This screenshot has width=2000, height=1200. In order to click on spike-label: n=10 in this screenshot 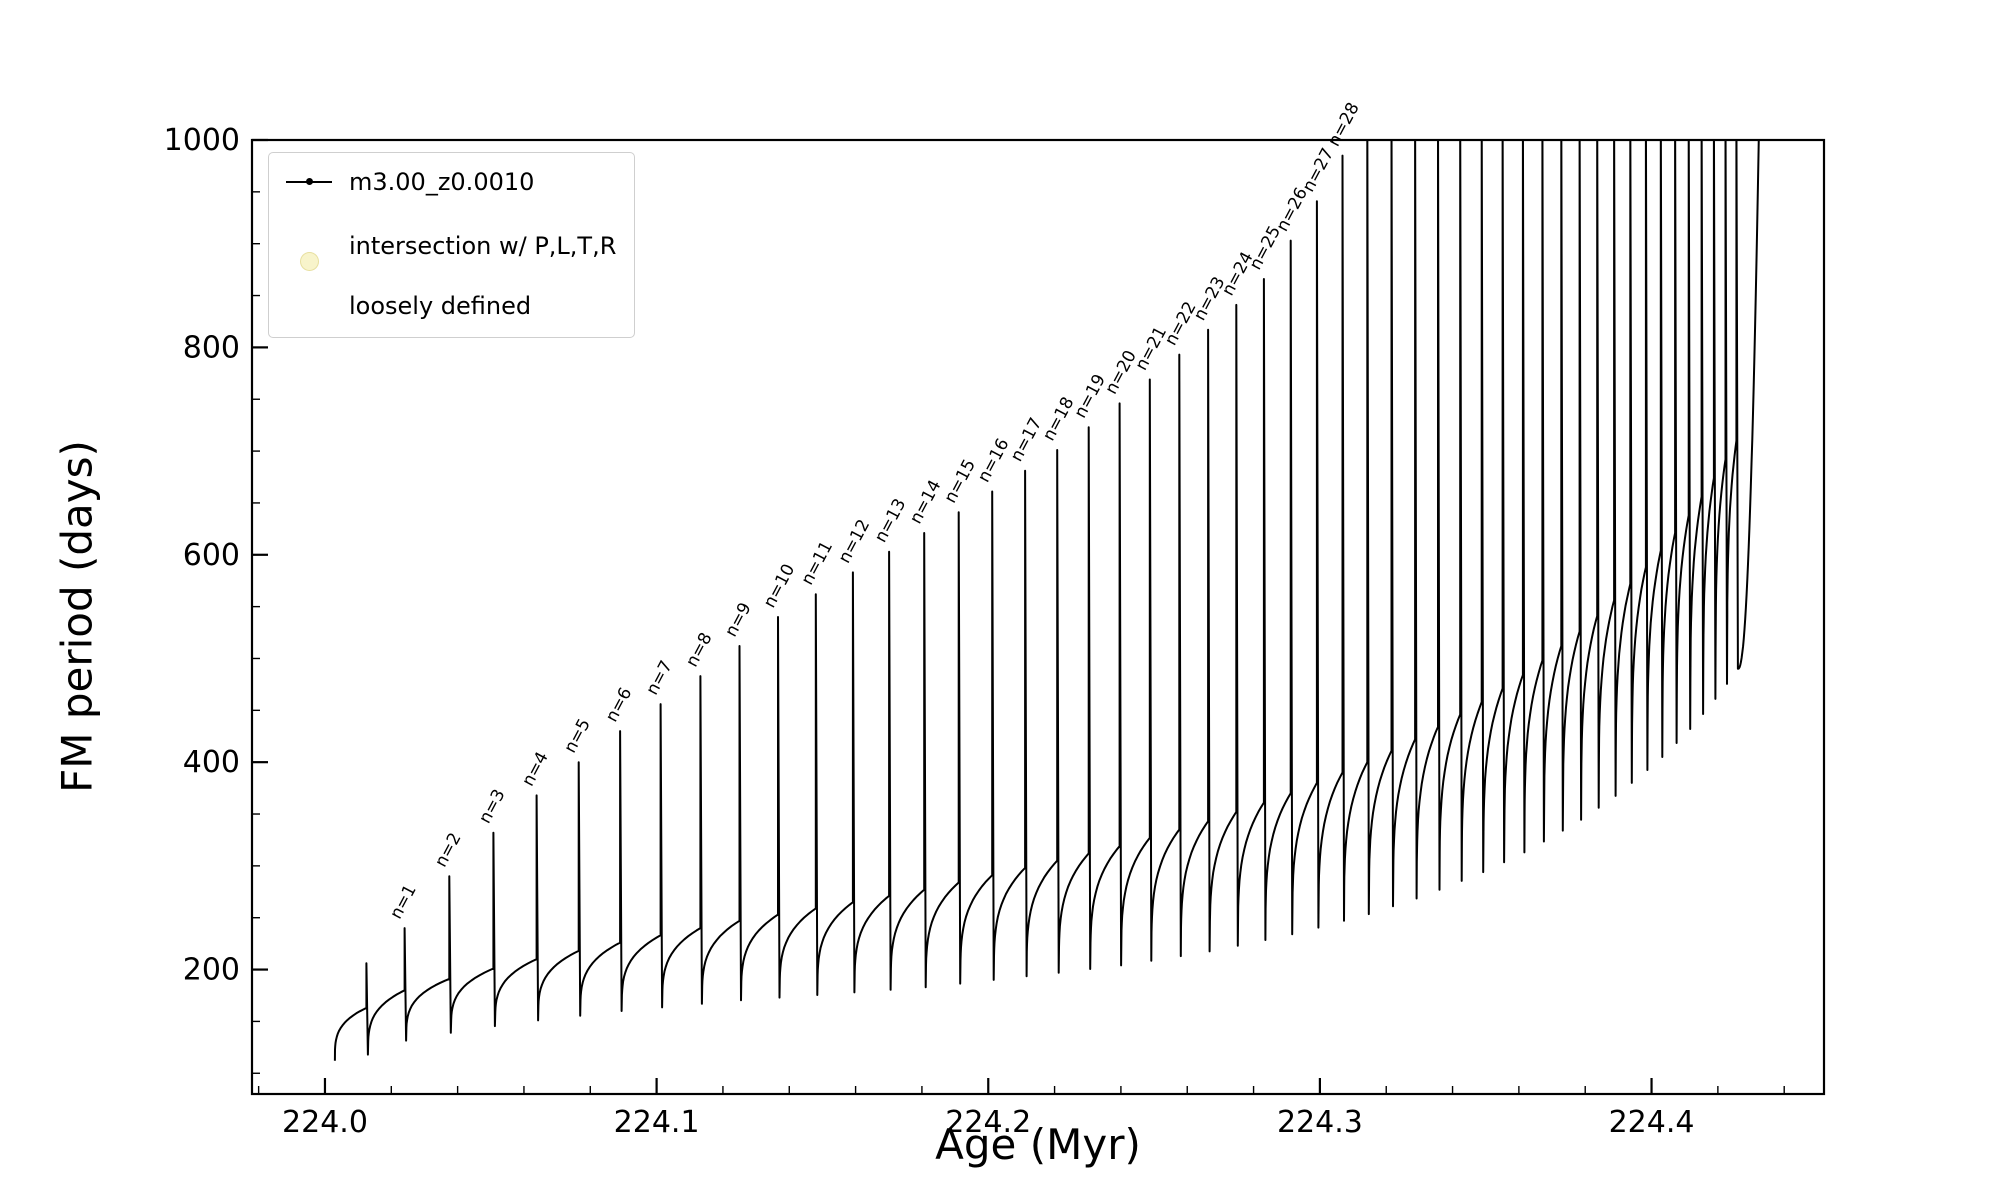, I will do `click(780, 586)`.